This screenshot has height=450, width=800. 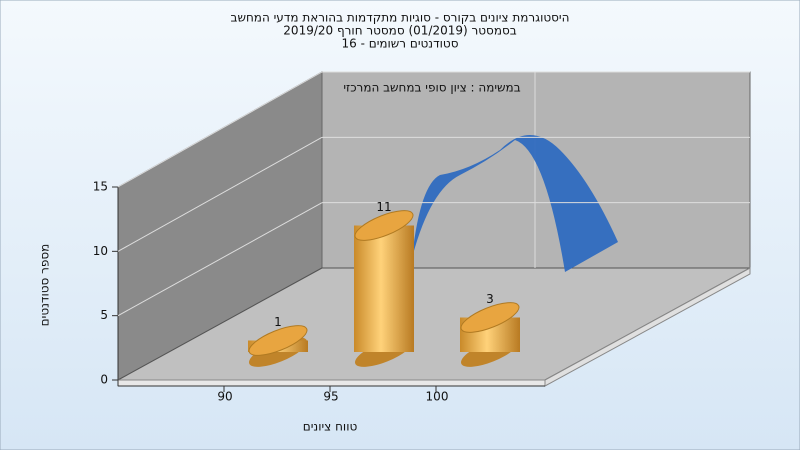 What do you see at coordinates (100, 187) in the screenshot?
I see `y-tick-label: 15` at bounding box center [100, 187].